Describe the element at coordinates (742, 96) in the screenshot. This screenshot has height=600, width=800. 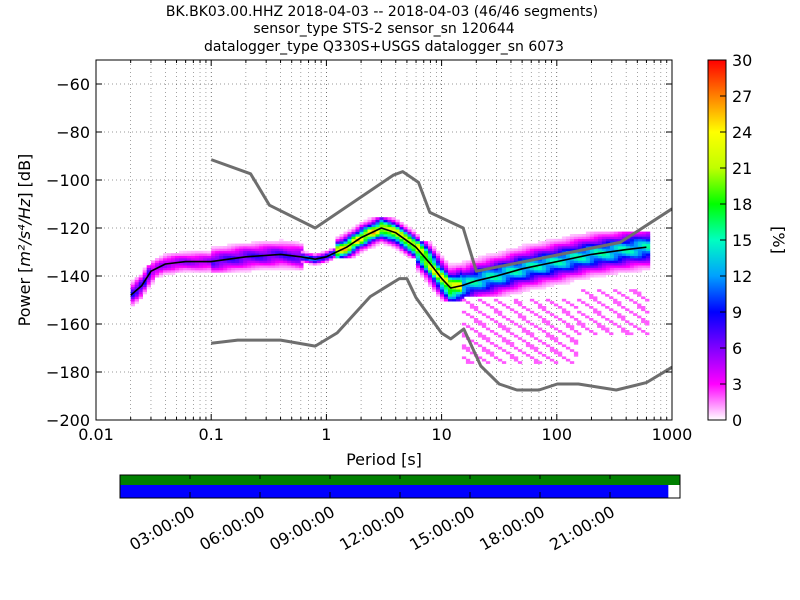
I see `colorbar-tick-label: 27` at that location.